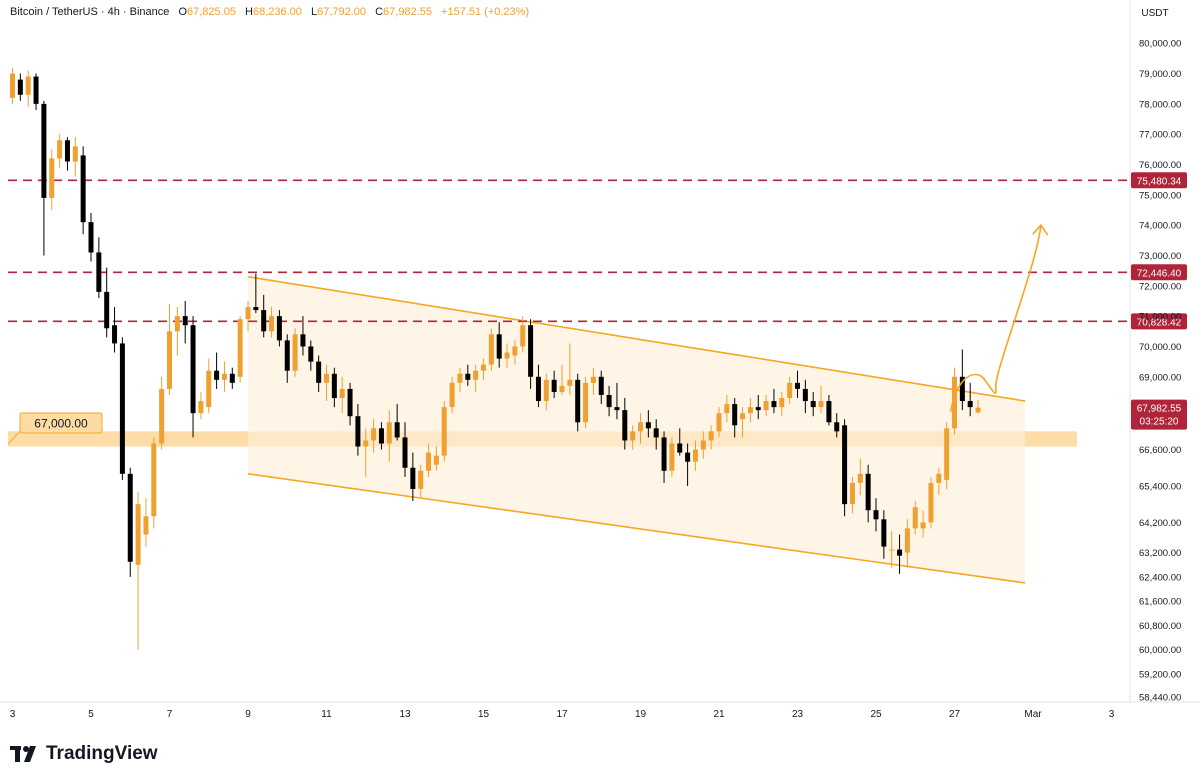 This screenshot has height=782, width=1200. Describe the element at coordinates (407, 12) in the screenshot. I see `close-value: 67,982.55` at that location.